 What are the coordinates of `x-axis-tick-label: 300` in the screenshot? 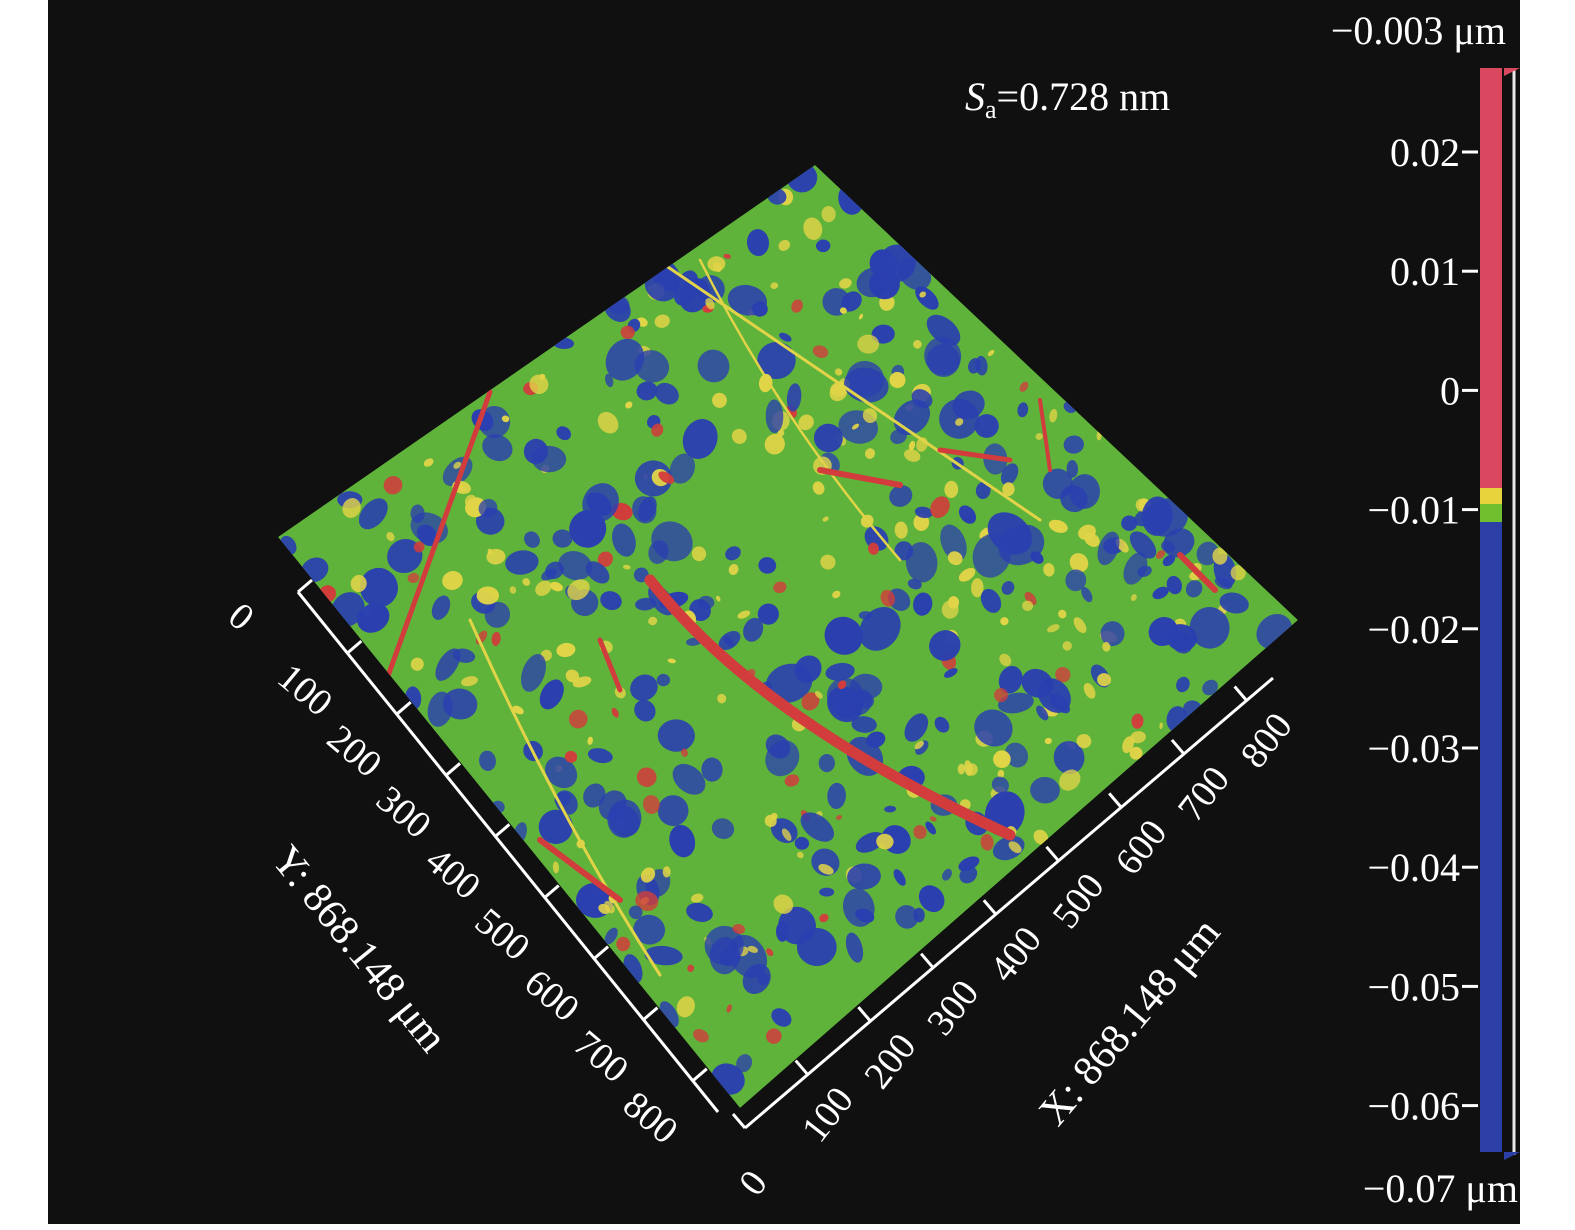 It's located at (953, 1007).